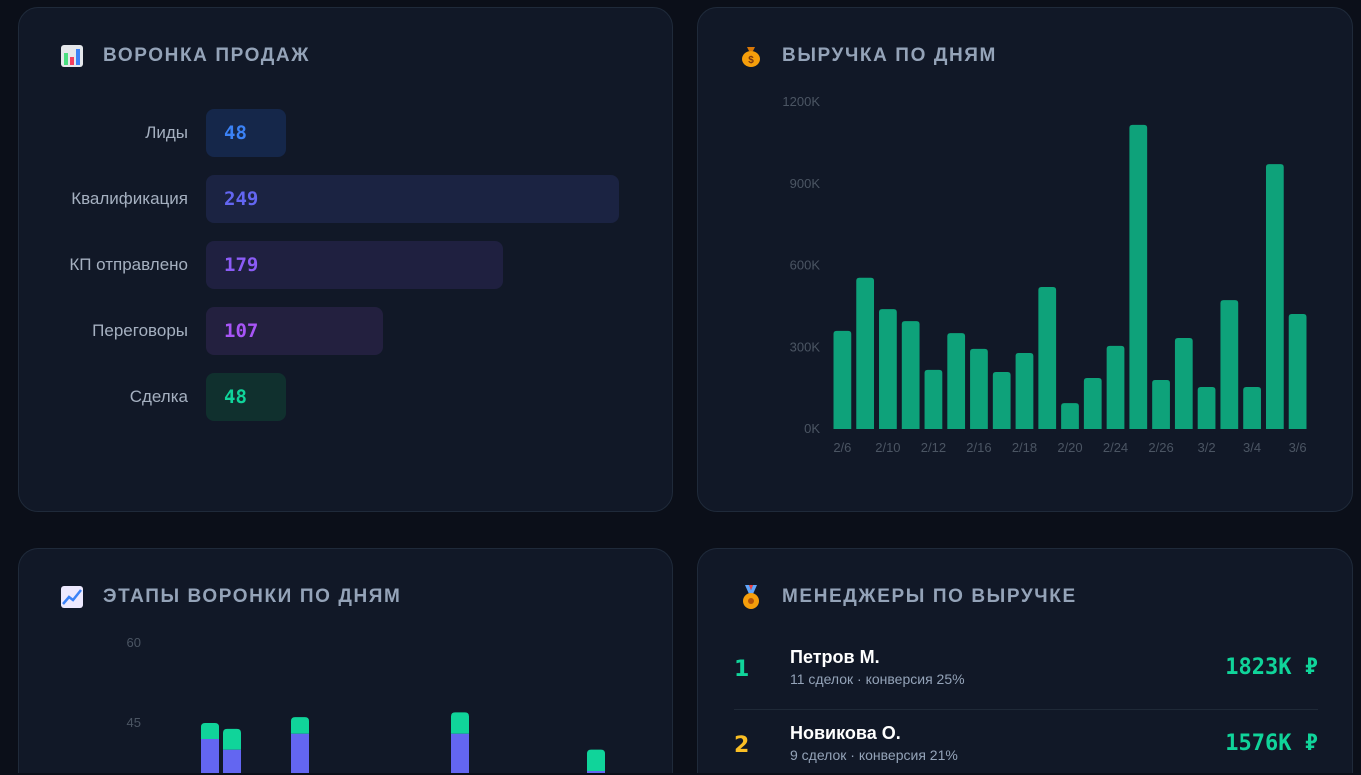 The height and width of the screenshot is (775, 1361). What do you see at coordinates (929, 596) in the screenshot?
I see `card-title: МЕНЕДЖЕРЫ ПО ВЫРУЧКЕ` at bounding box center [929, 596].